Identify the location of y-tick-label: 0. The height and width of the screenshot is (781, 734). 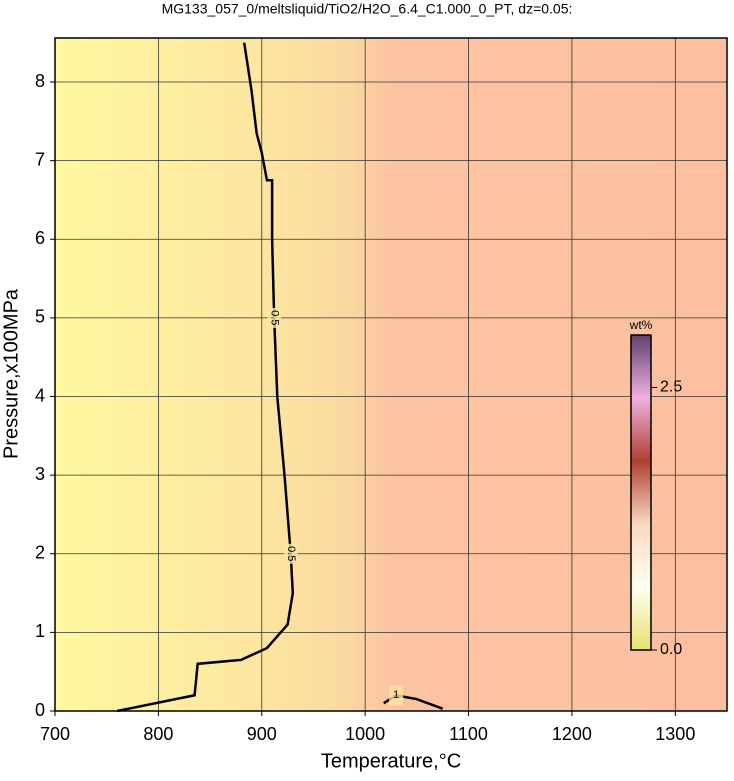
(40, 710).